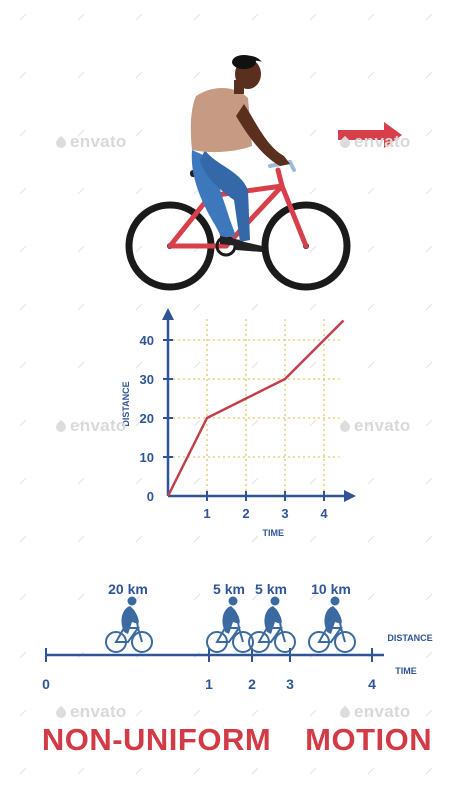 The height and width of the screenshot is (802, 474). Describe the element at coordinates (126, 403) in the screenshot. I see `y-axis-title: DISTANCE` at that location.